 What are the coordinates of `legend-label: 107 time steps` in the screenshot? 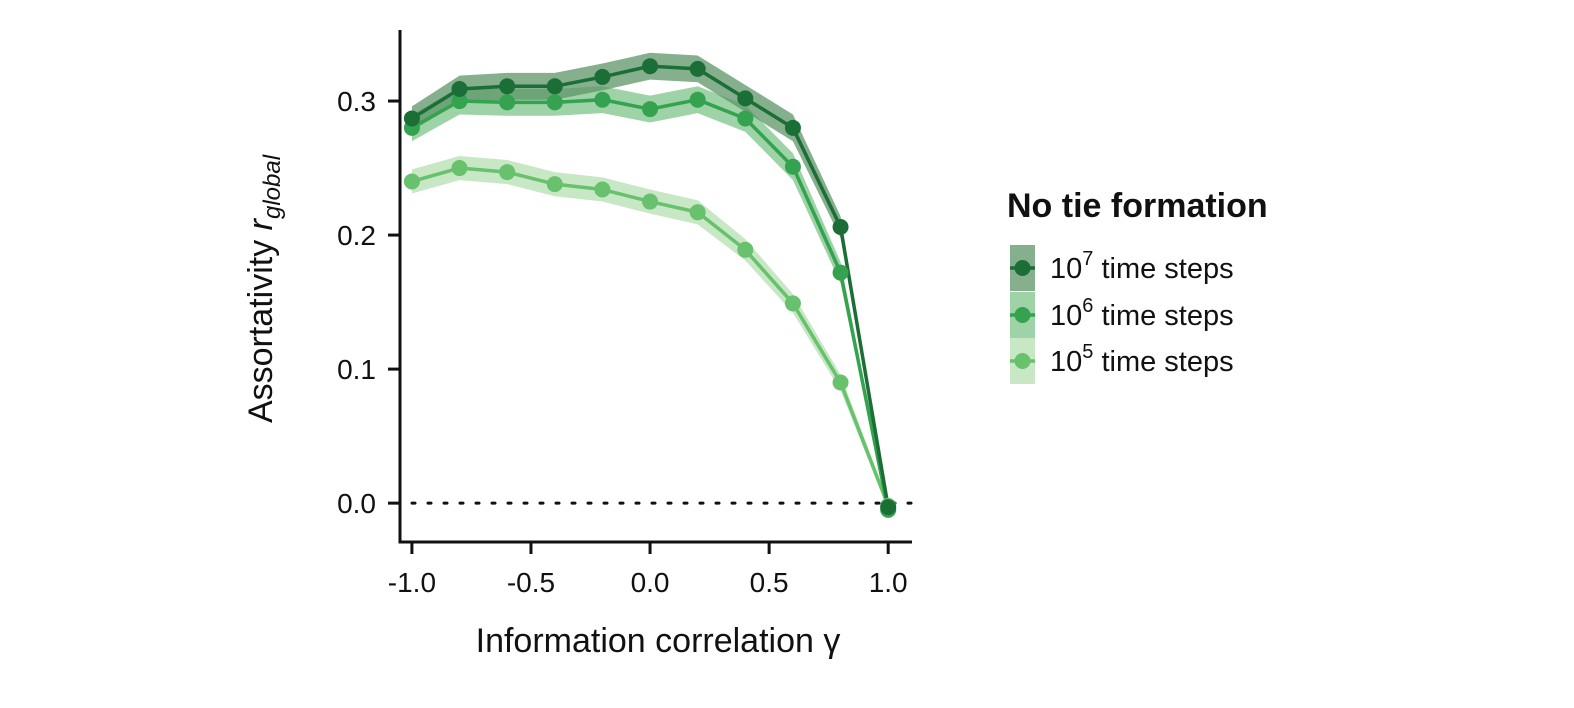 It's located at (1142, 266).